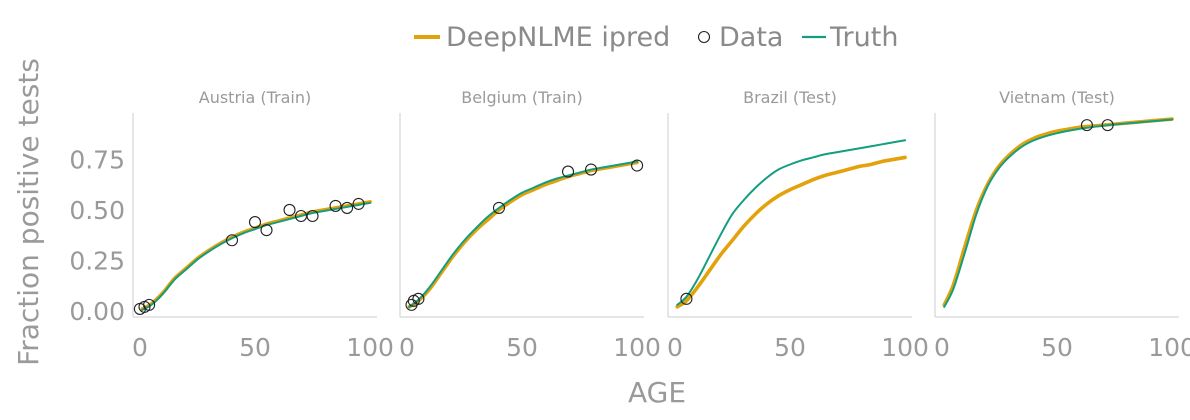 This screenshot has width=1190, height=420. Describe the element at coordinates (522, 97) in the screenshot. I see `panel-title: Belgium (Train)` at that location.